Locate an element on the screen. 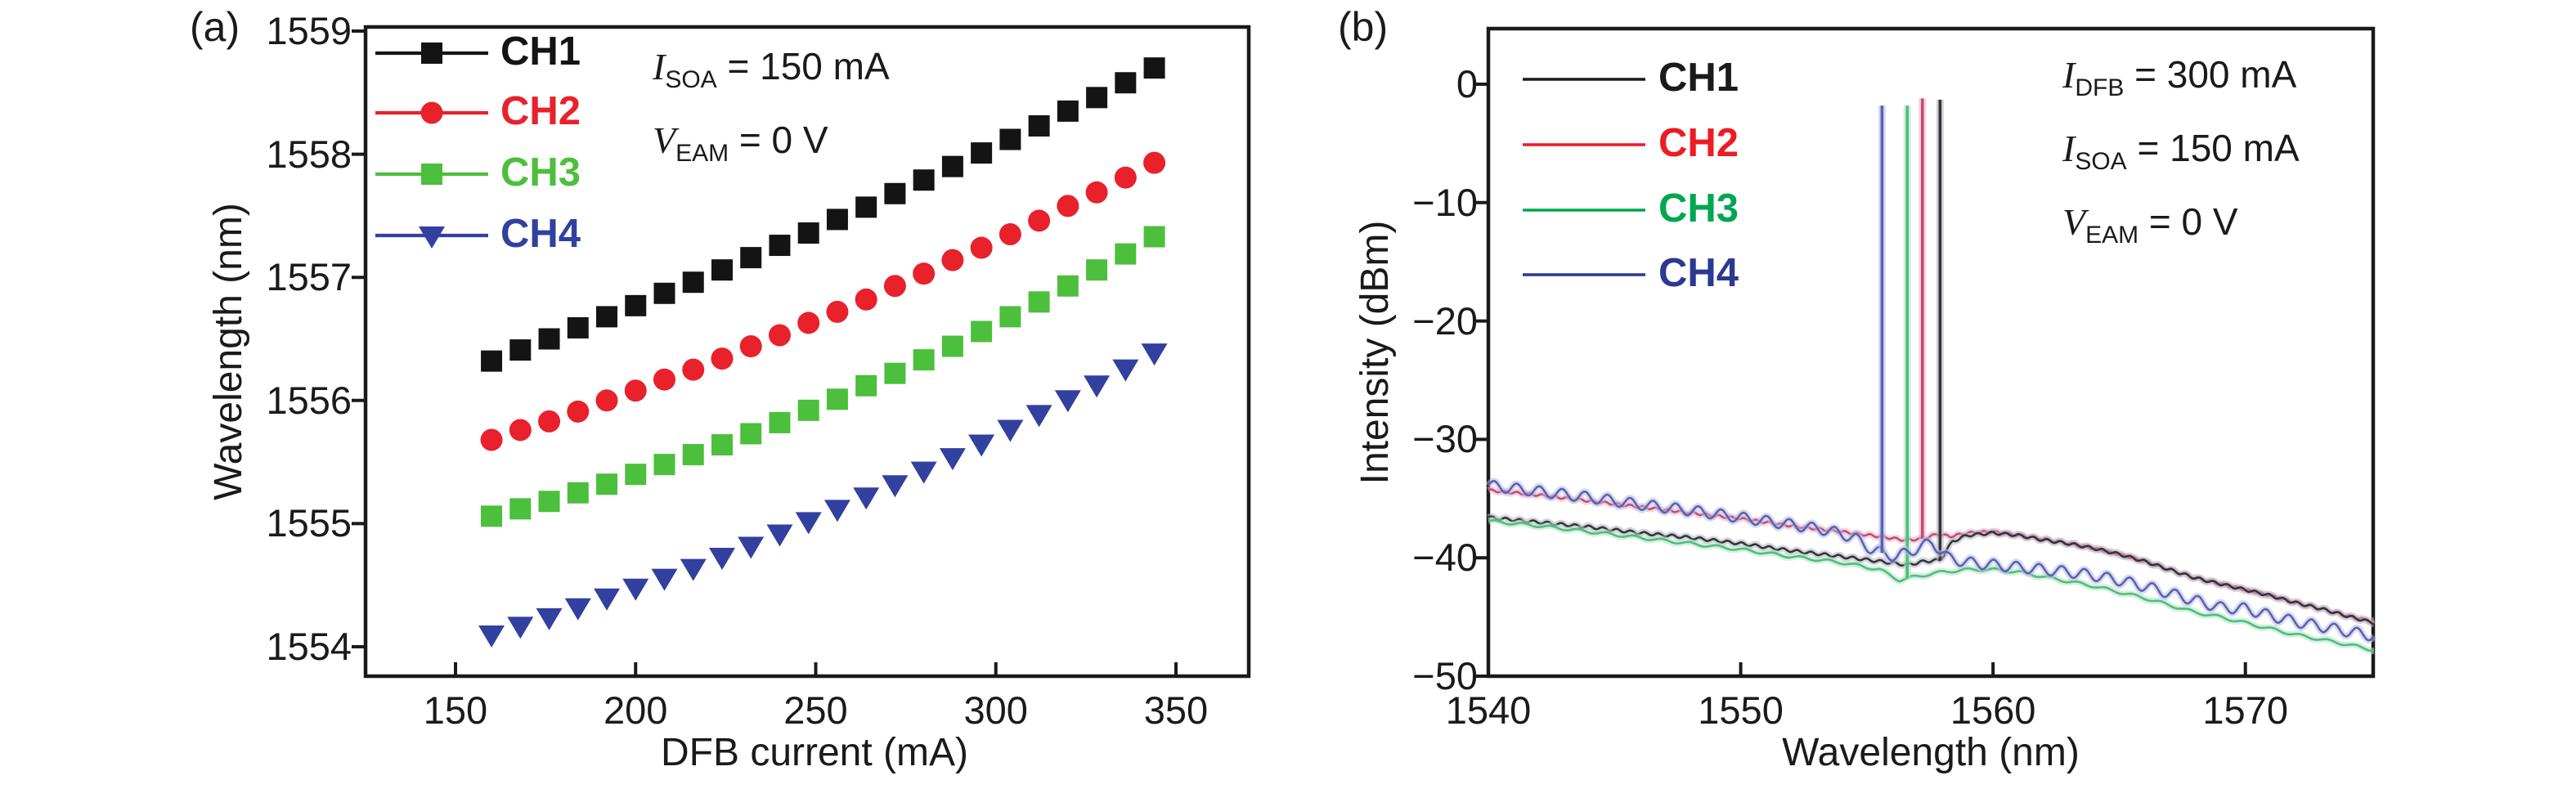 The image size is (2576, 789). y-tick-label-a: 1559 is located at coordinates (309, 30).